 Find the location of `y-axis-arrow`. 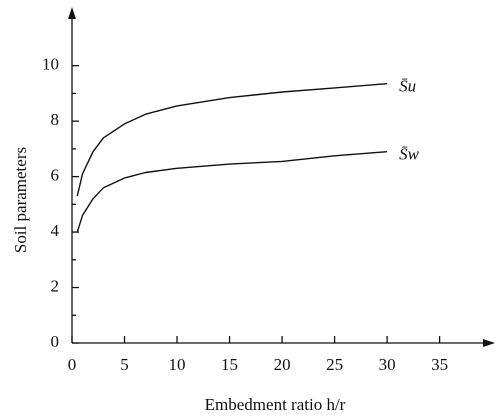

y-axis-arrow is located at coordinates (72, 13).